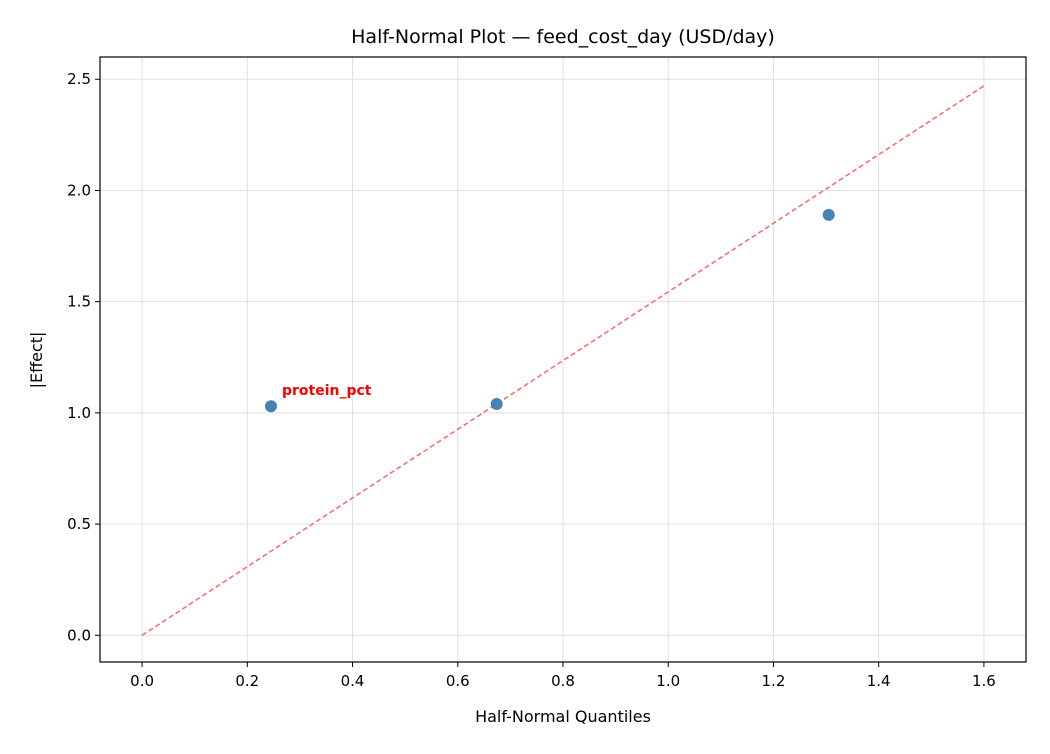  I want to click on x-tick-label: 1.0, so click(668, 681).